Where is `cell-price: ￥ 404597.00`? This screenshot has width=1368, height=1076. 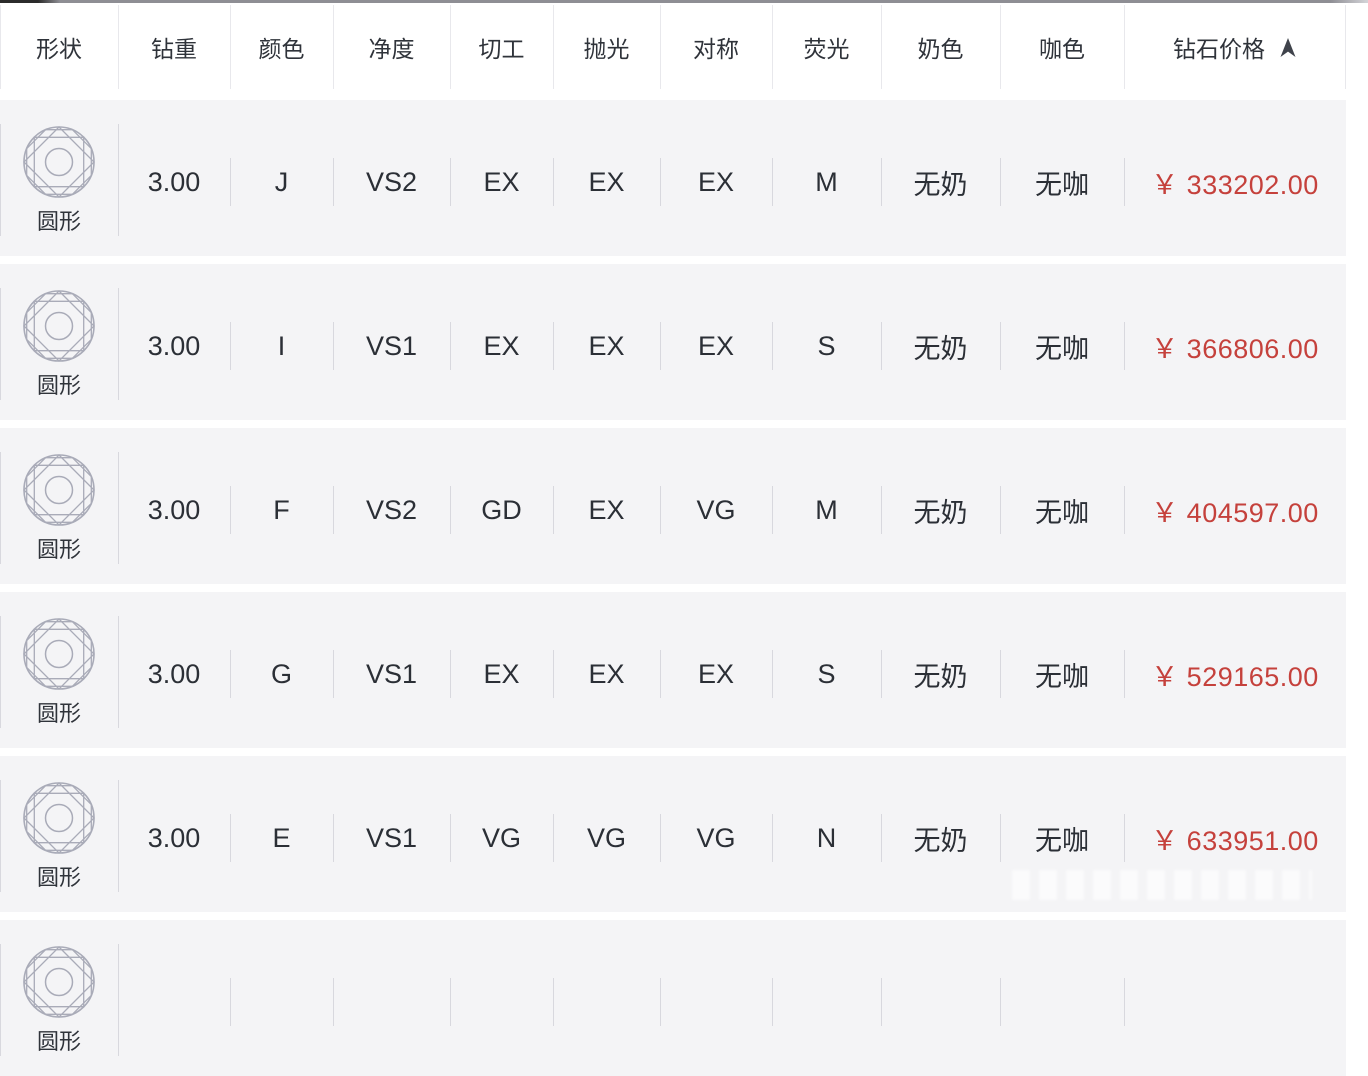
cell-price: ￥ 404597.00 is located at coordinates (1235, 506).